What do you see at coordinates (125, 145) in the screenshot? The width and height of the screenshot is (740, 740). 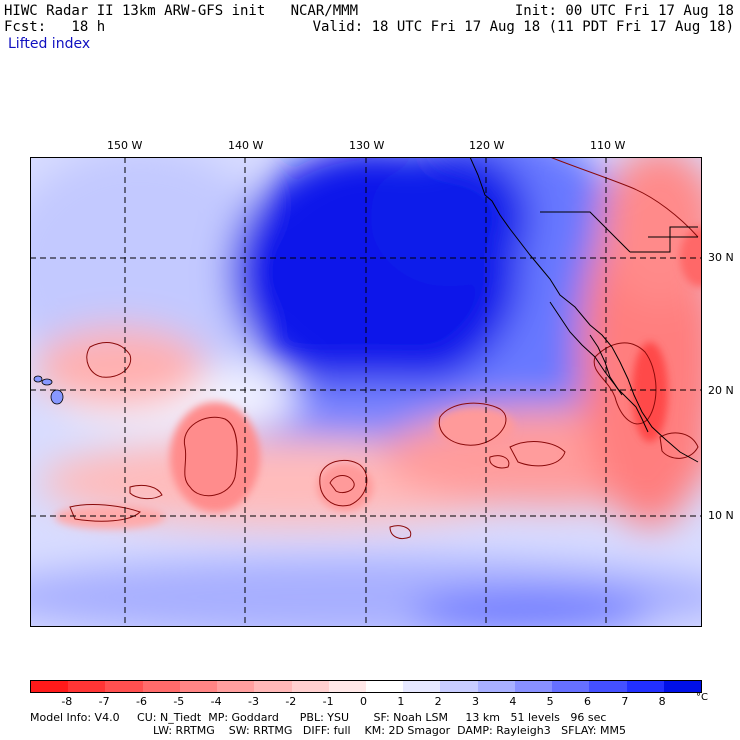 I see `lon-label-150w: 150 W` at bounding box center [125, 145].